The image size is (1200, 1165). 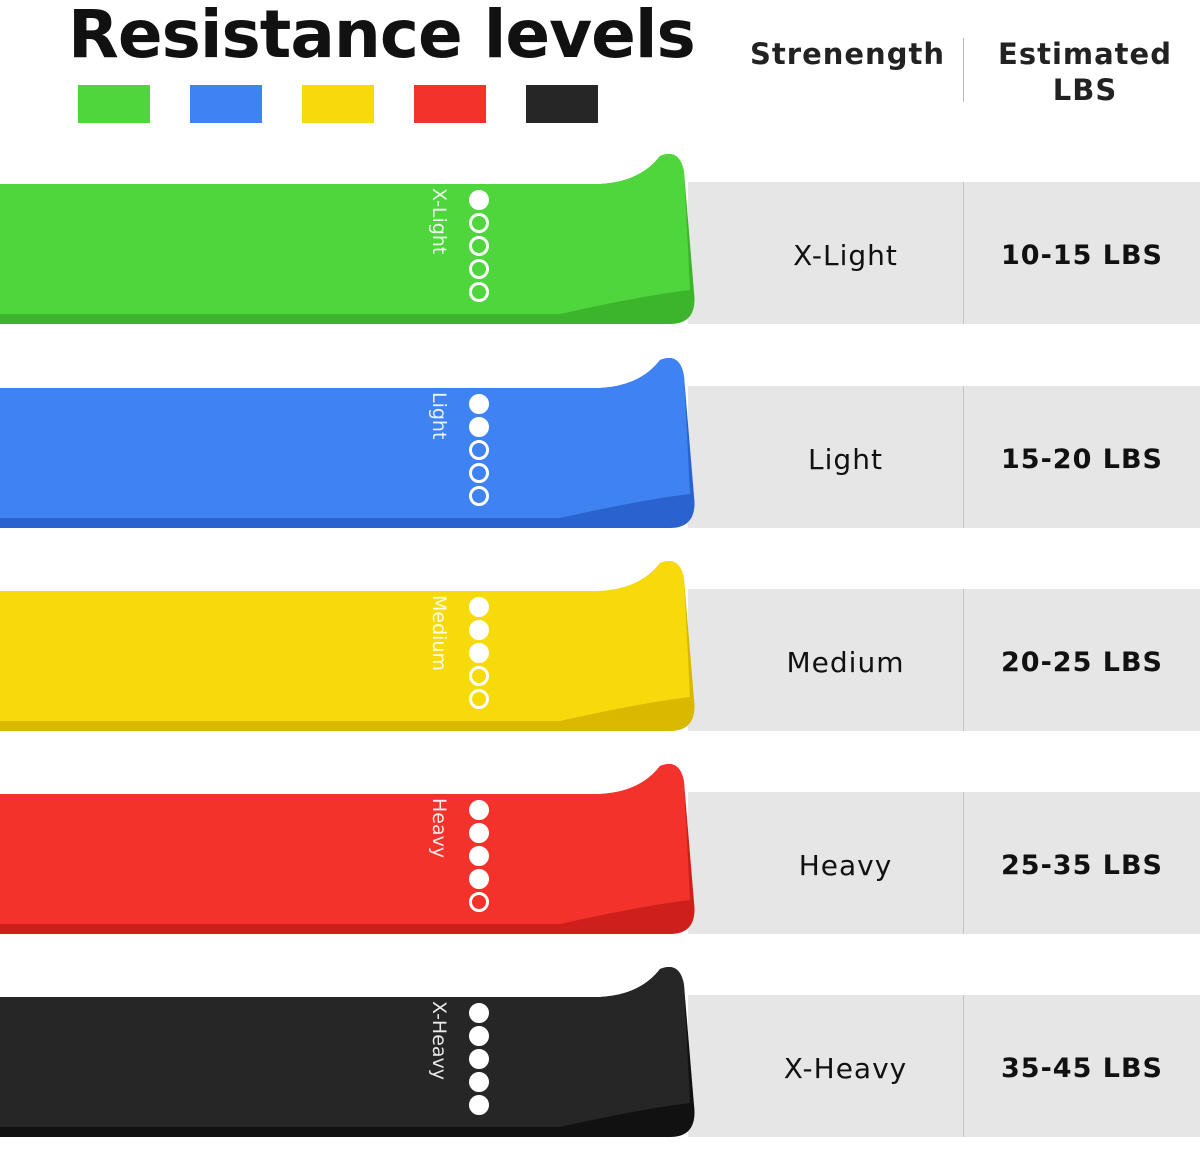 I want to click on page-title: Resistance levels, so click(x=382, y=36).